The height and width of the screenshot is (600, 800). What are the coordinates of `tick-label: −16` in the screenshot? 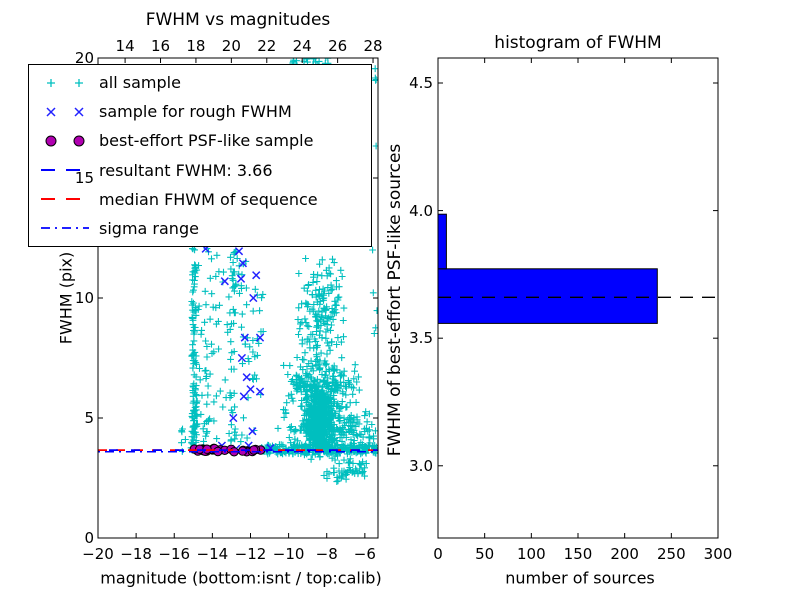 It's located at (174, 554).